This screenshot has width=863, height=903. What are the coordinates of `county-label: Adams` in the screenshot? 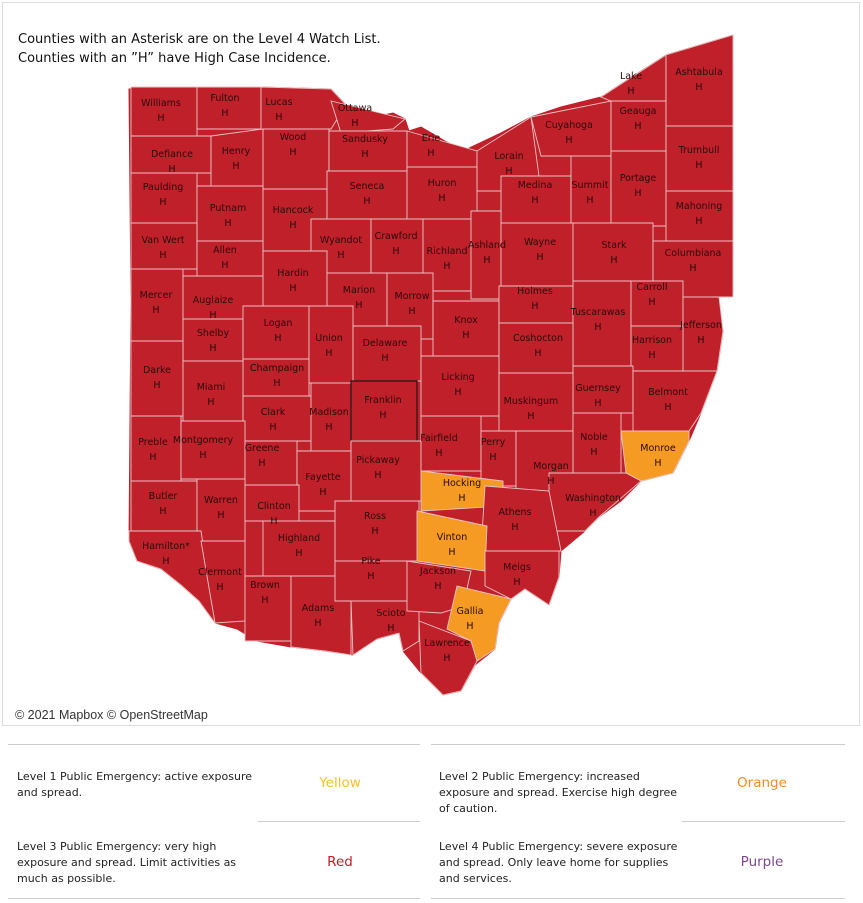 It's located at (318, 608).